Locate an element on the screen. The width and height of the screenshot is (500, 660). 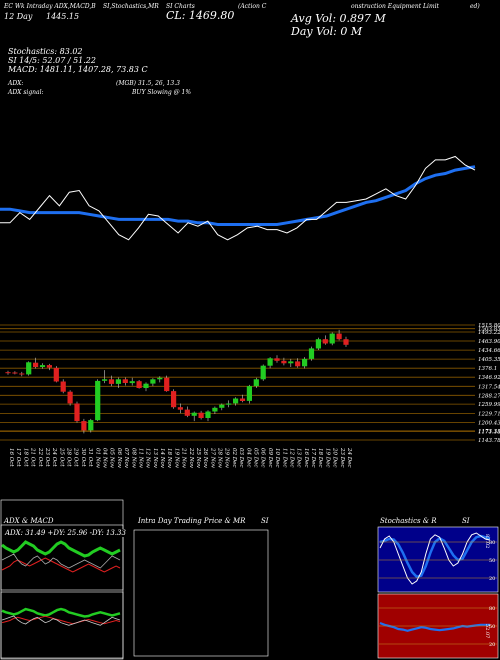
date-tick-label: 16 Dec is located at coordinates (306, 458).